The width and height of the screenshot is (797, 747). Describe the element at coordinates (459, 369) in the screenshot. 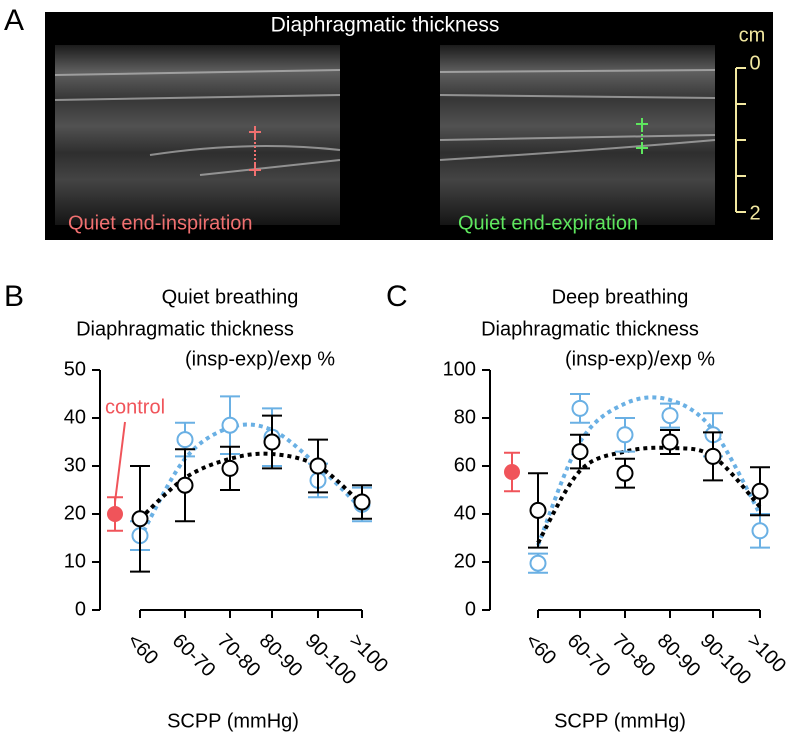

I see `y-tick-label: 100` at that location.